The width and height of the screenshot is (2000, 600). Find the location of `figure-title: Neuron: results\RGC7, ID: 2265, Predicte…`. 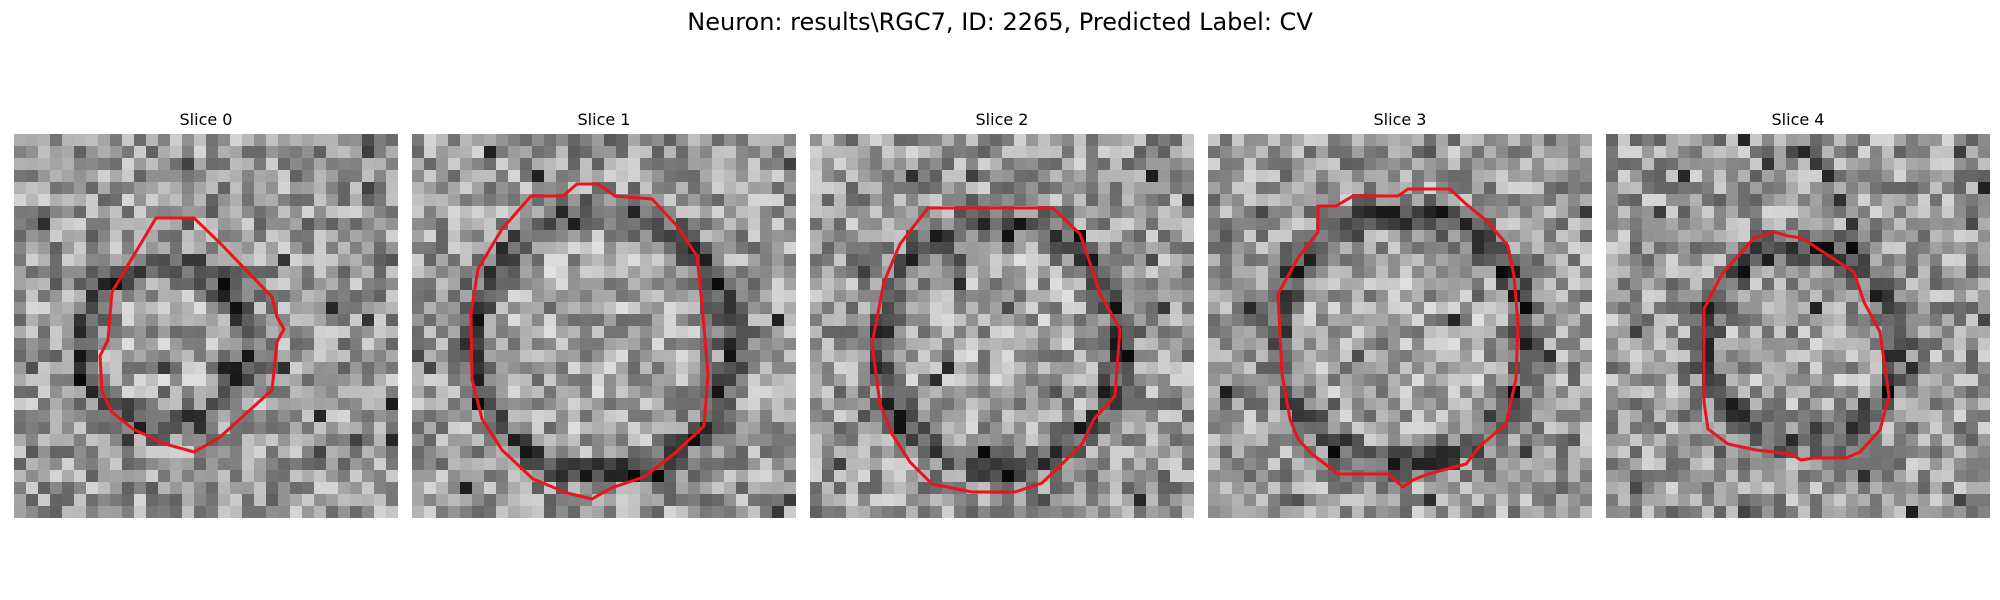

figure-title: Neuron: results\RGC7, ID: 2265, Predicte… is located at coordinates (1000, 22).